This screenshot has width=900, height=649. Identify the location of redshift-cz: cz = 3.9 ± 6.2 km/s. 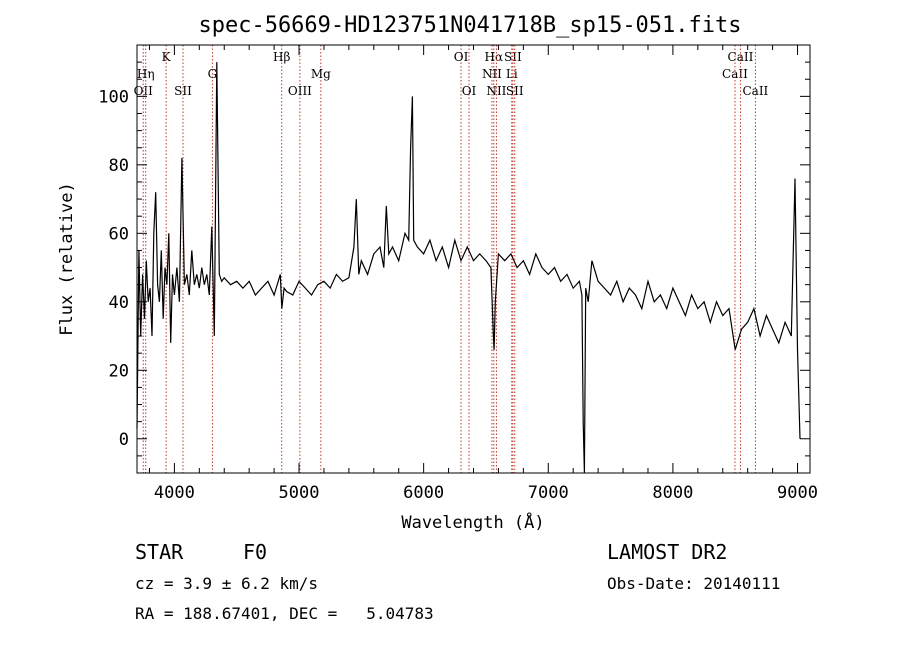
(227, 583).